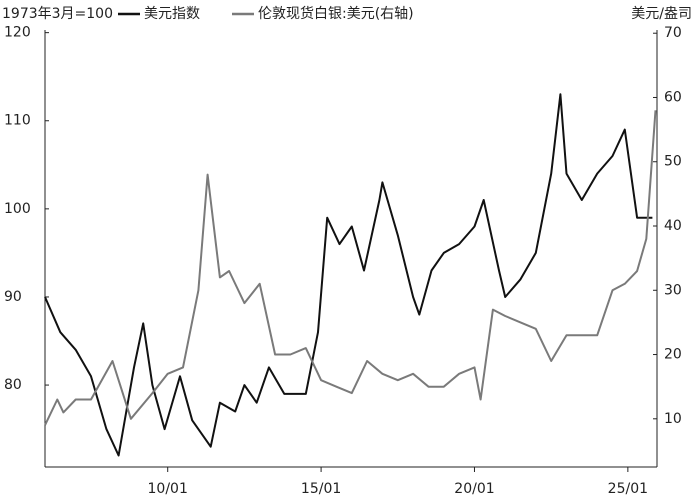  I want to click on y2-tick-label: 50, so click(673, 162).